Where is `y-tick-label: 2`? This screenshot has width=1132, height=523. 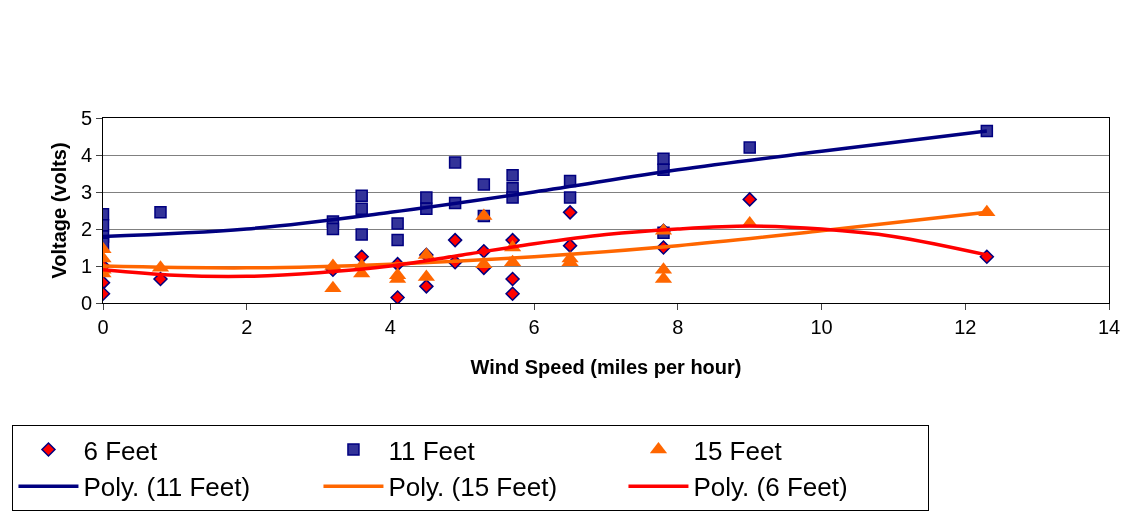 y-tick-label: 2 is located at coordinates (86, 229).